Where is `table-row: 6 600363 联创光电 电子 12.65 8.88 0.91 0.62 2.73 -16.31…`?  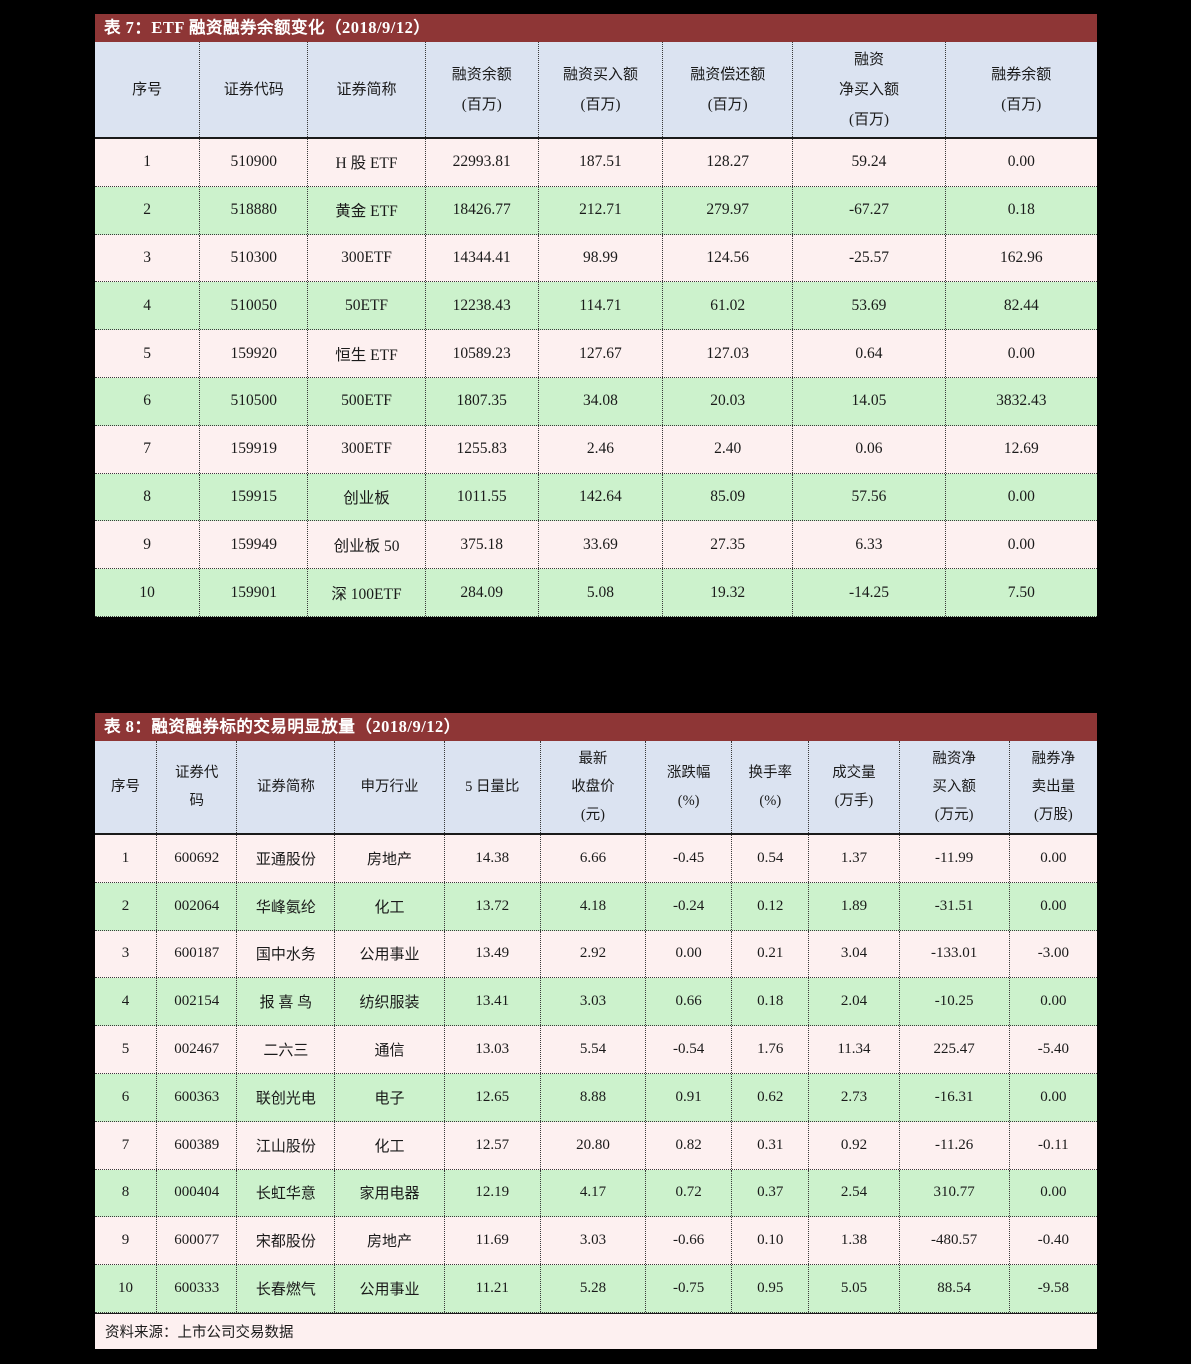
table-row: 6 600363 联创光电 电子 12.65 8.88 0.91 0.62 2.73 -16.31… is located at coordinates (596, 1097).